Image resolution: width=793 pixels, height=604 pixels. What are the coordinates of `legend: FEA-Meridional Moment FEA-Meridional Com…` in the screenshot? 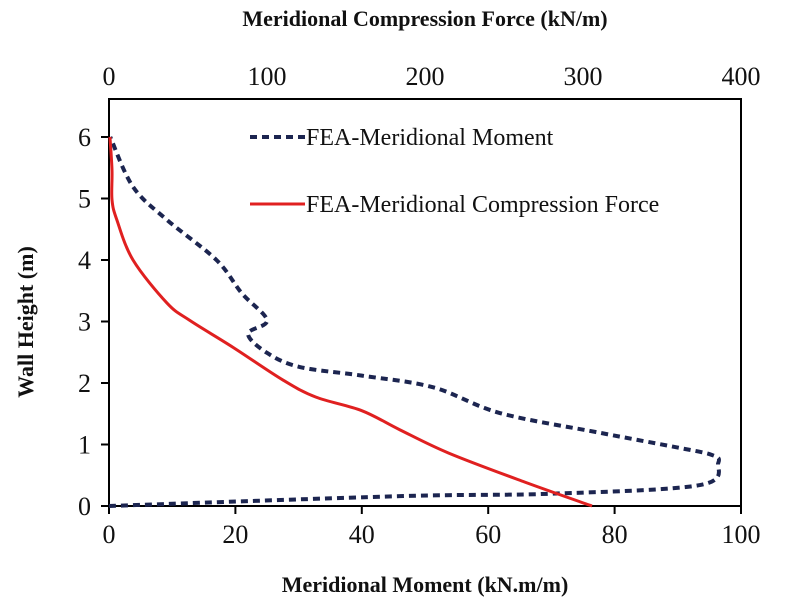 It's located at (454, 171).